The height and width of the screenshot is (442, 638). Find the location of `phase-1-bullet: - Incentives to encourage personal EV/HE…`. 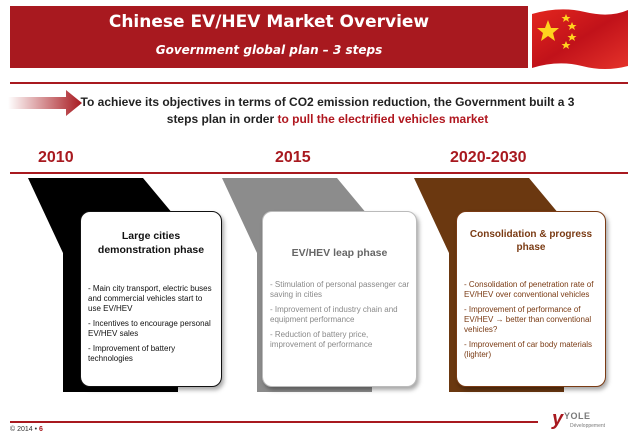

phase-1-bullet: - Incentives to encourage personal EV/HE… is located at coordinates (149, 328).